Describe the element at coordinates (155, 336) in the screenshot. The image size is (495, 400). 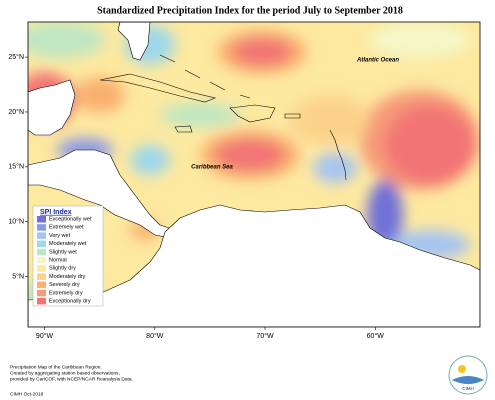
I see `x-tick-label: 80°W` at that location.